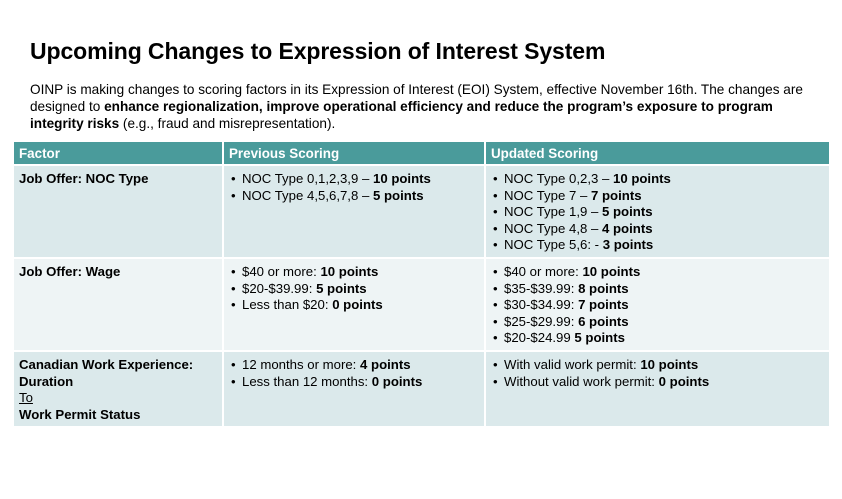 The image size is (842, 499). I want to click on header-updated-scoring: Updated Scoring, so click(657, 153).